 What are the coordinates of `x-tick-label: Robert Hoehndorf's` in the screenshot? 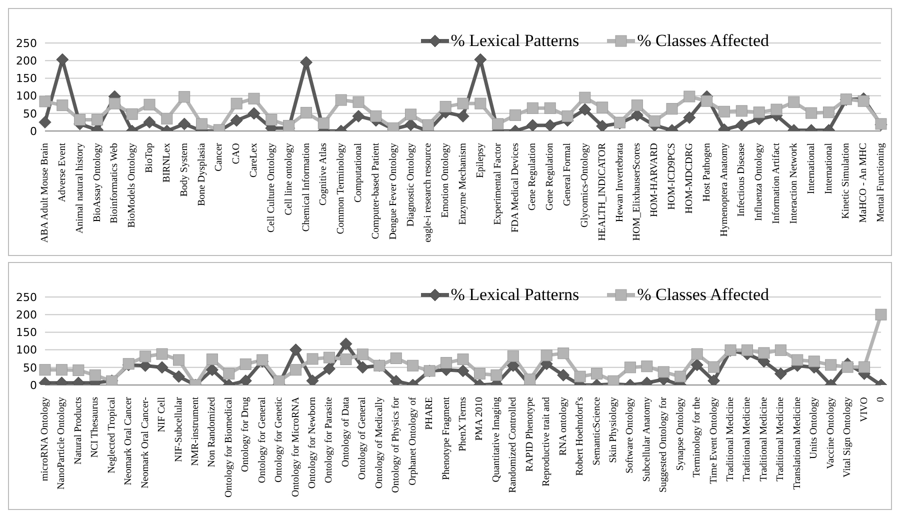 It's located at (580, 436).